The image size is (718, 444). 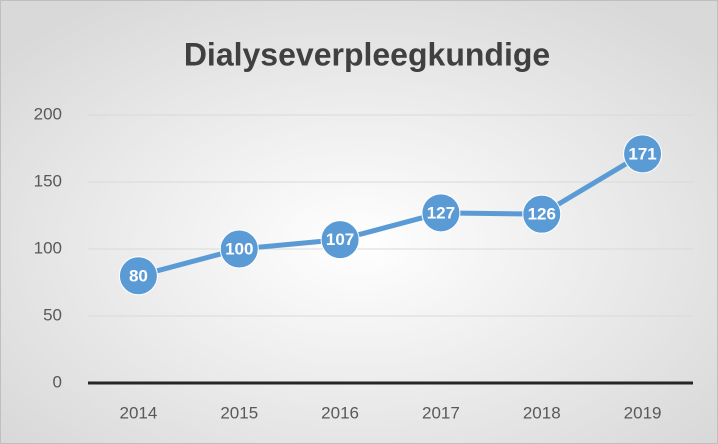 I want to click on data-label: 126, so click(x=542, y=214).